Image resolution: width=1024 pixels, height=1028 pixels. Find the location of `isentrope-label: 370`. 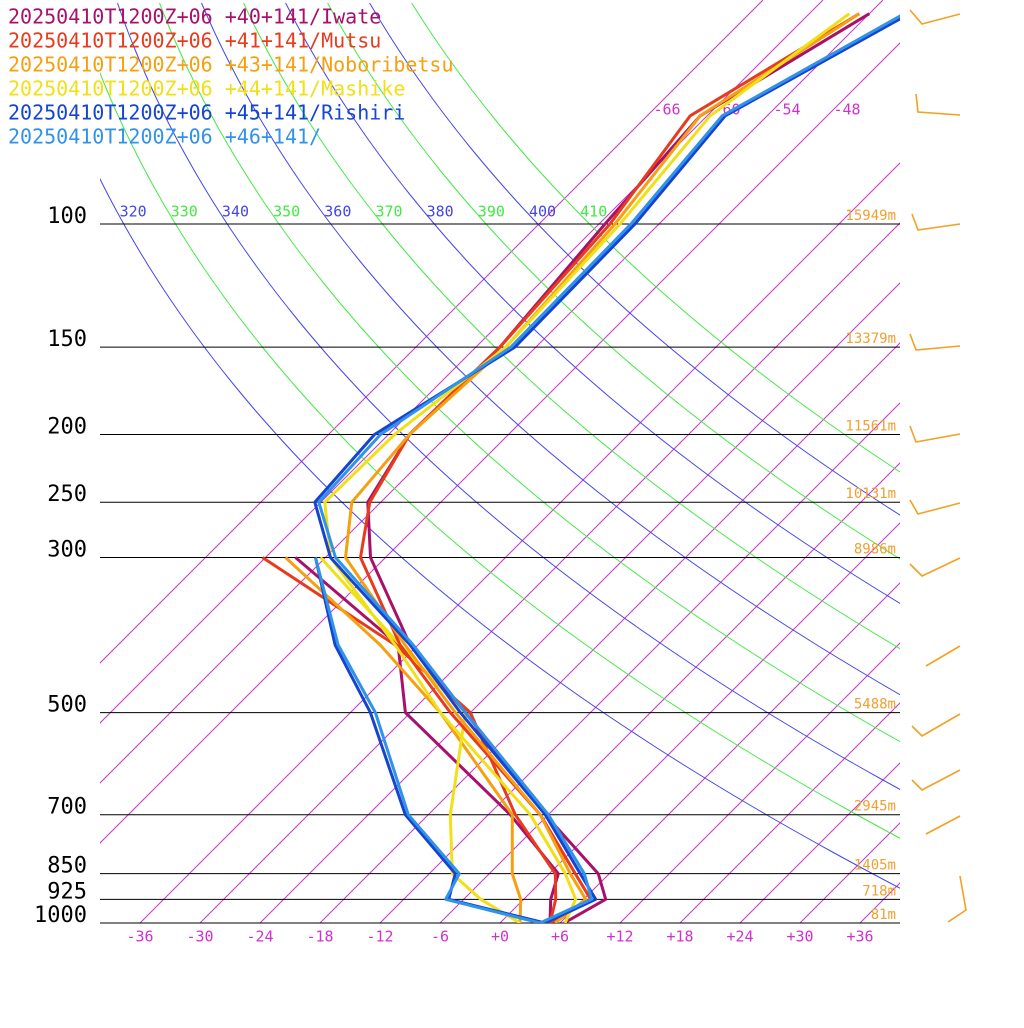

isentrope-label: 370 is located at coordinates (388, 212).